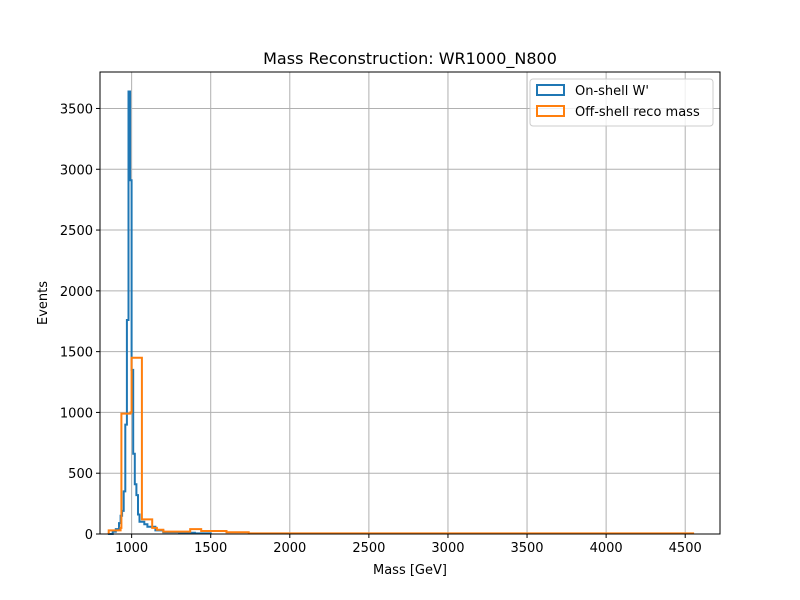  I want to click on legend: On-shell W' Off-shell reco mass, so click(621, 102).